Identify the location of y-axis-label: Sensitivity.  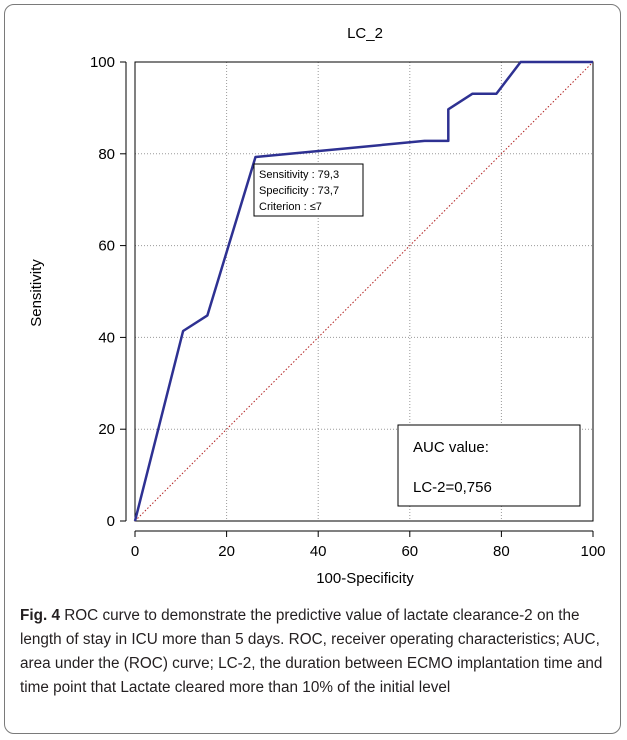
(36, 293).